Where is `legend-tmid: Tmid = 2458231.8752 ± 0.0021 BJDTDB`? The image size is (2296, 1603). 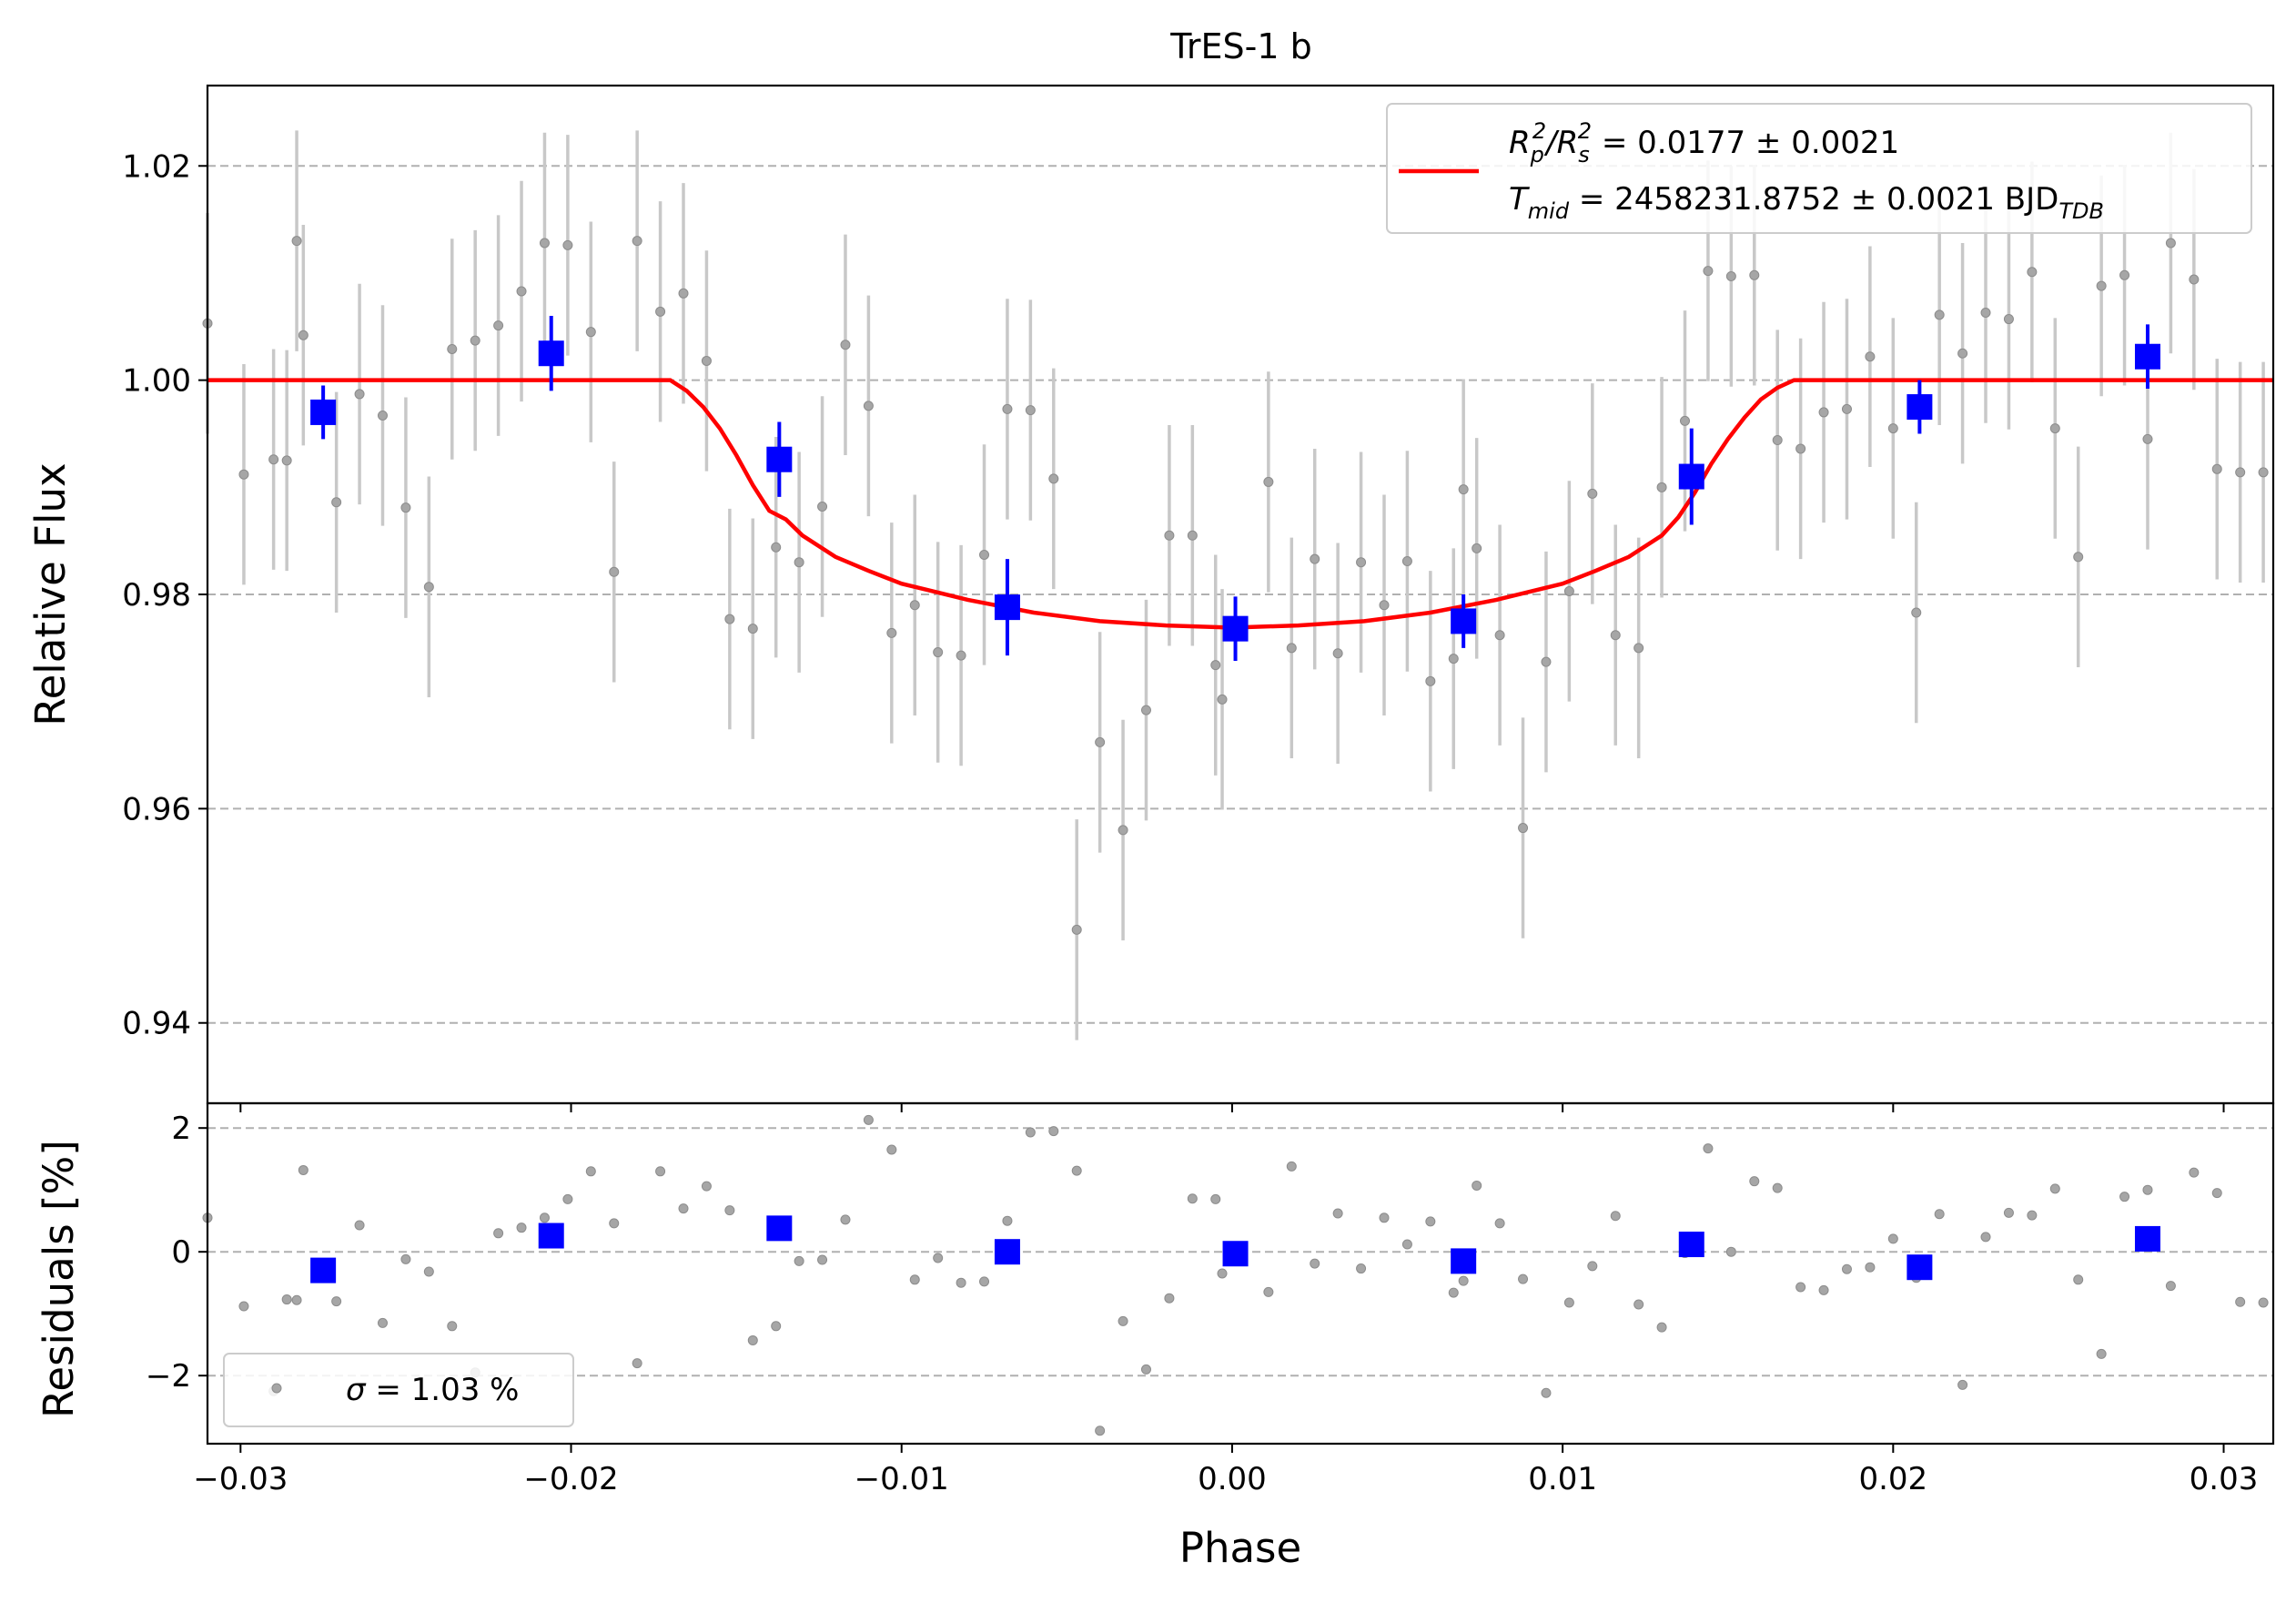 legend-tmid: Tmid = 2458231.8752 ± 0.0021 BJDTDB is located at coordinates (1807, 202).